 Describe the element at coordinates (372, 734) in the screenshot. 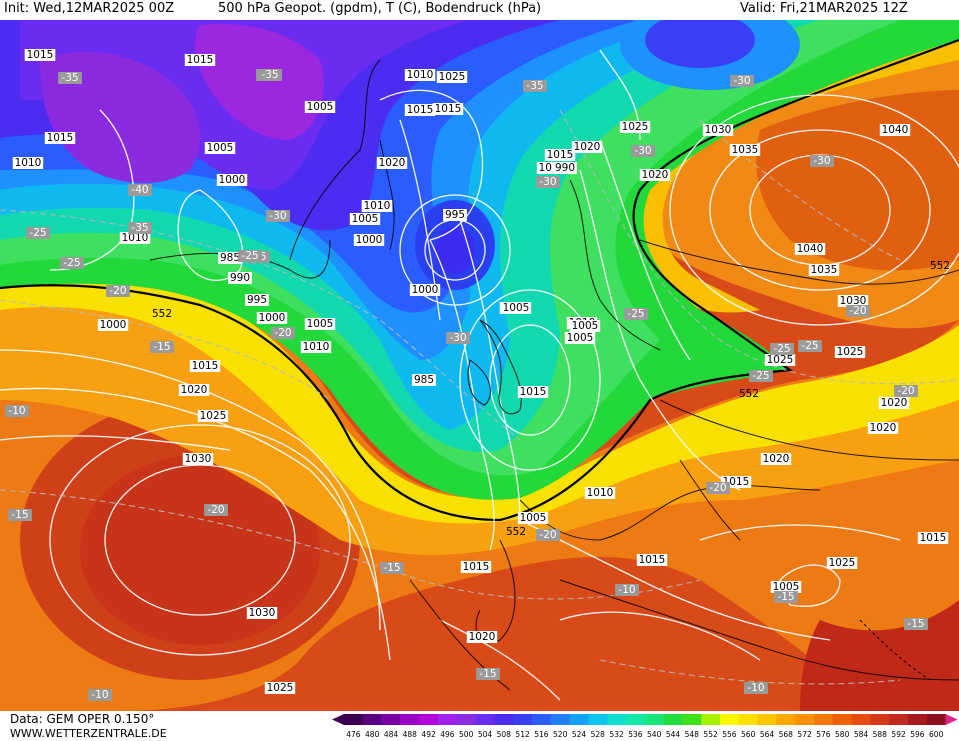

I see `legend-tick: 480` at that location.